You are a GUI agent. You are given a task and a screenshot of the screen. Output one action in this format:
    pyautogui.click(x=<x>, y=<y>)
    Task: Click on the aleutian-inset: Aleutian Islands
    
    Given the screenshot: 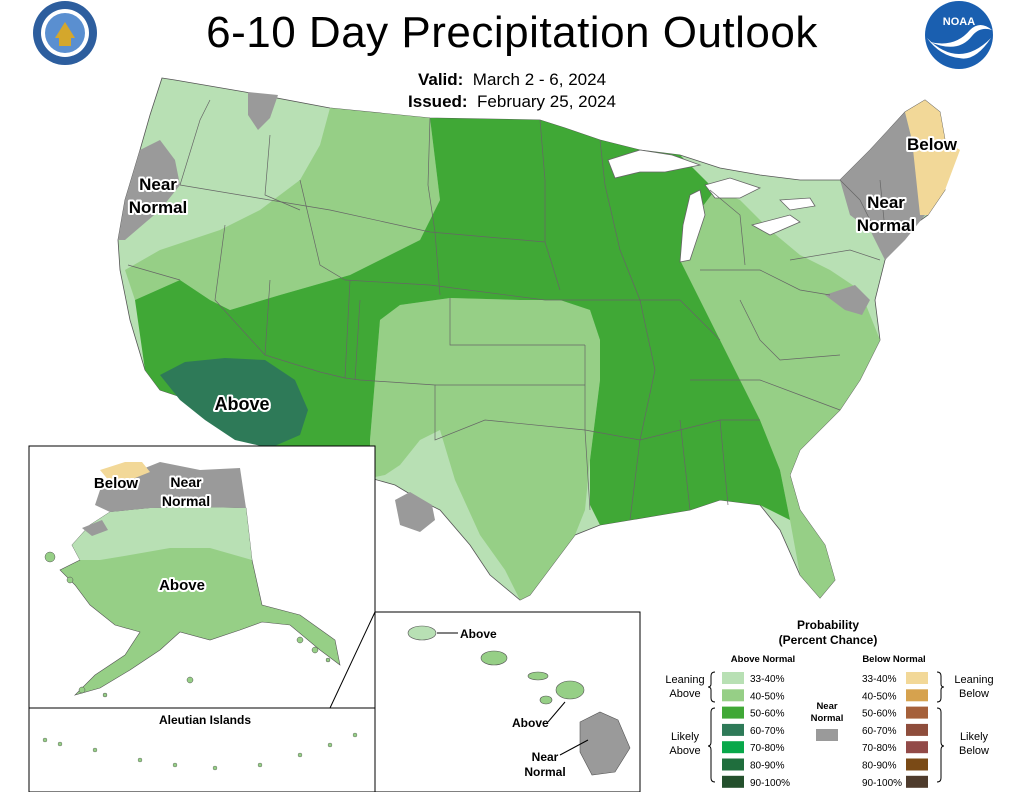 What is the action you would take?
    pyautogui.click(x=202, y=749)
    